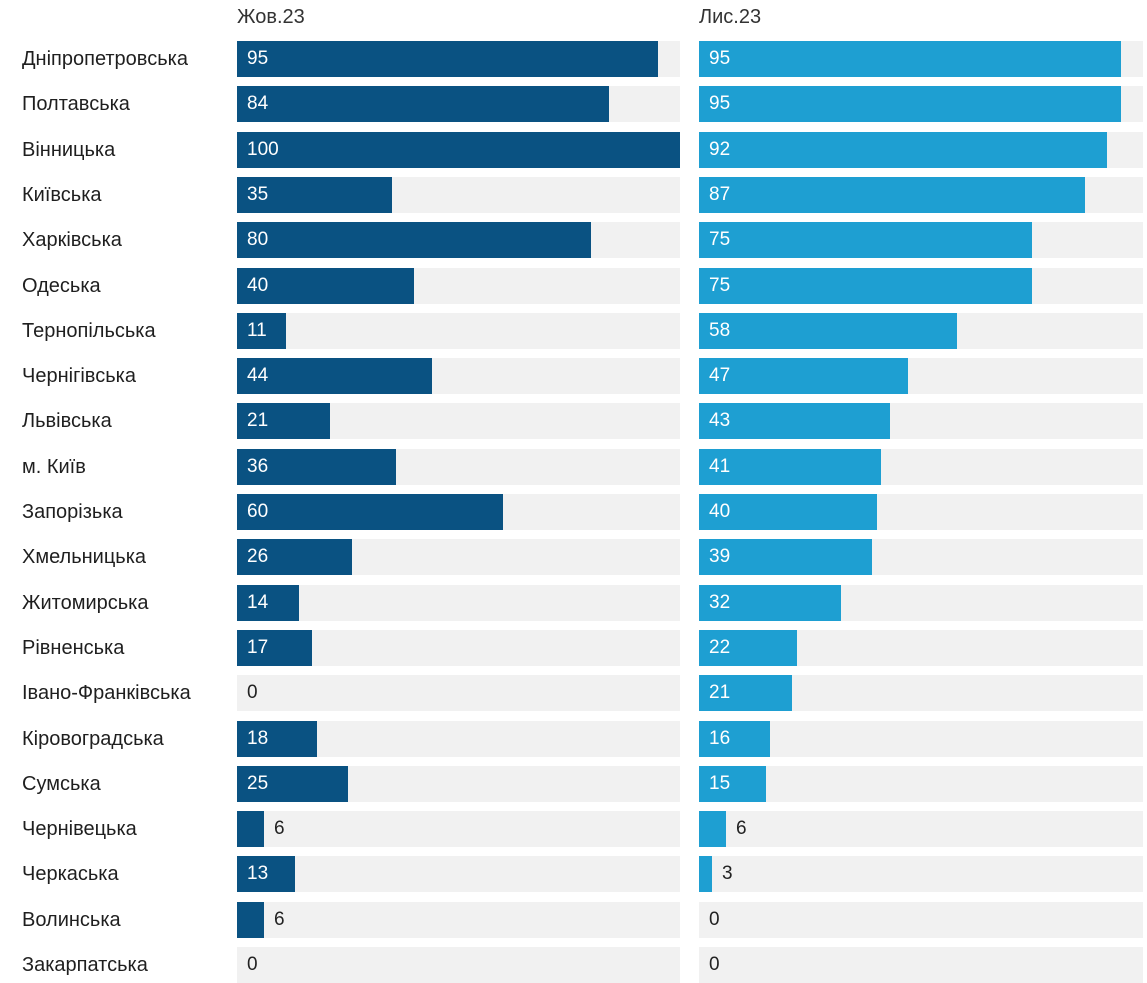 This screenshot has height=983, width=1147. I want to click on data-label: 17, so click(258, 647).